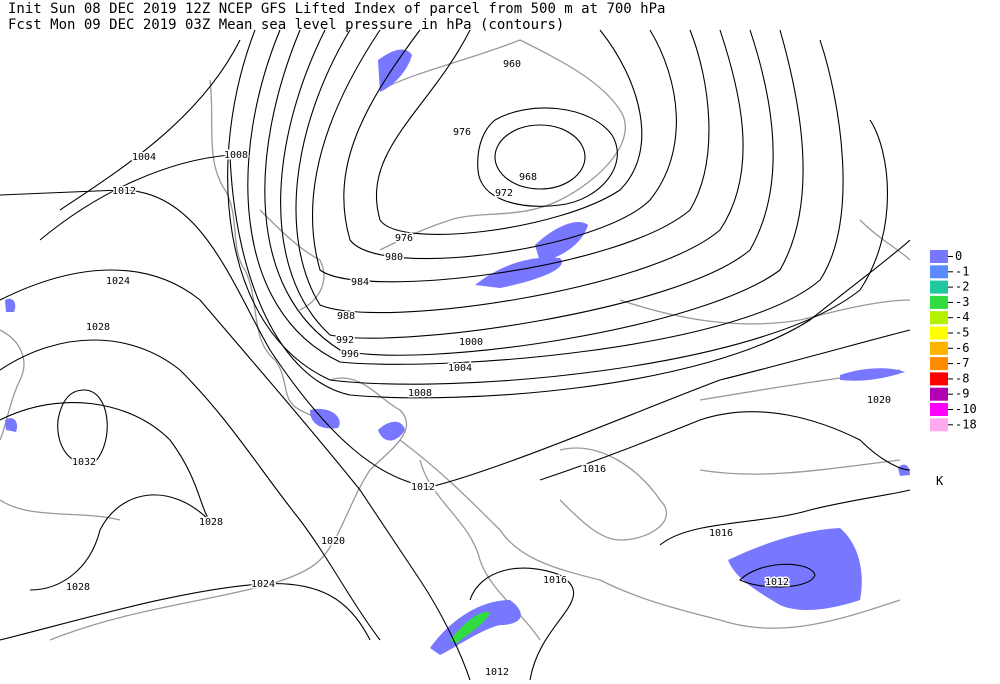 The width and height of the screenshot is (1000, 684). I want to click on legend-label: -6, so click(962, 348).